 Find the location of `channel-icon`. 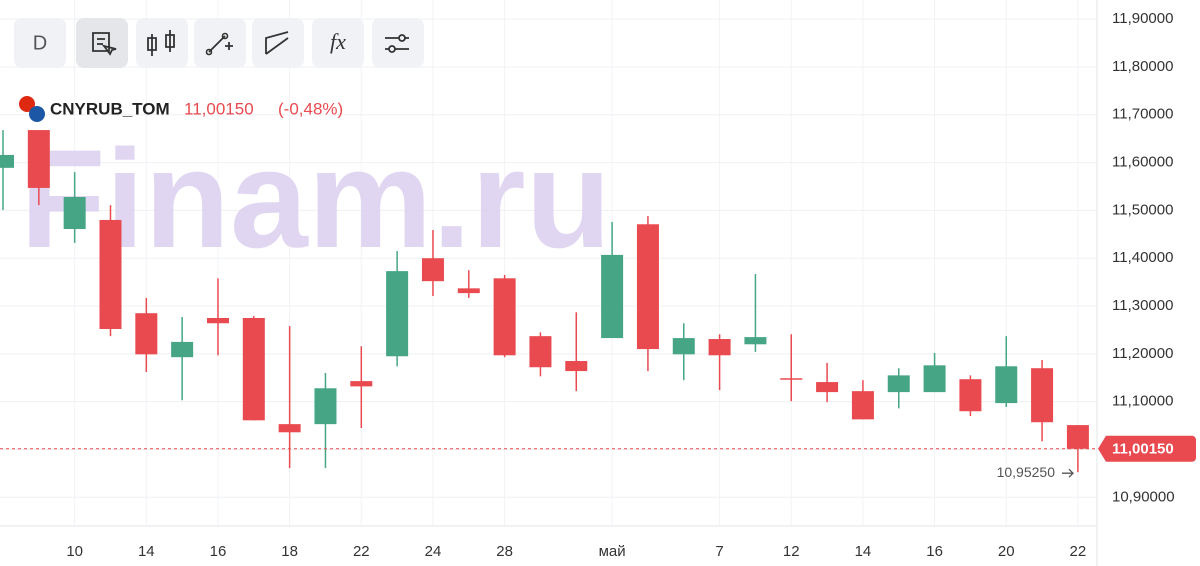

channel-icon is located at coordinates (277, 43).